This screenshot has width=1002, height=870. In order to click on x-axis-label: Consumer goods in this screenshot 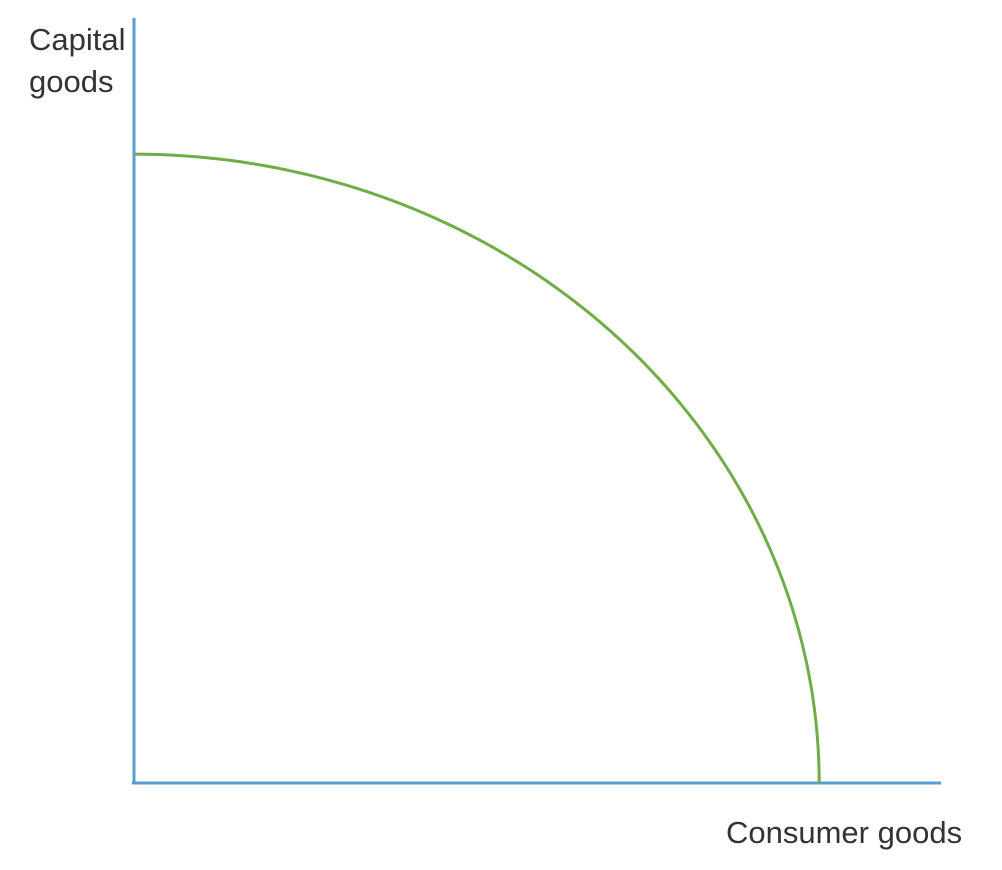, I will do `click(844, 832)`.